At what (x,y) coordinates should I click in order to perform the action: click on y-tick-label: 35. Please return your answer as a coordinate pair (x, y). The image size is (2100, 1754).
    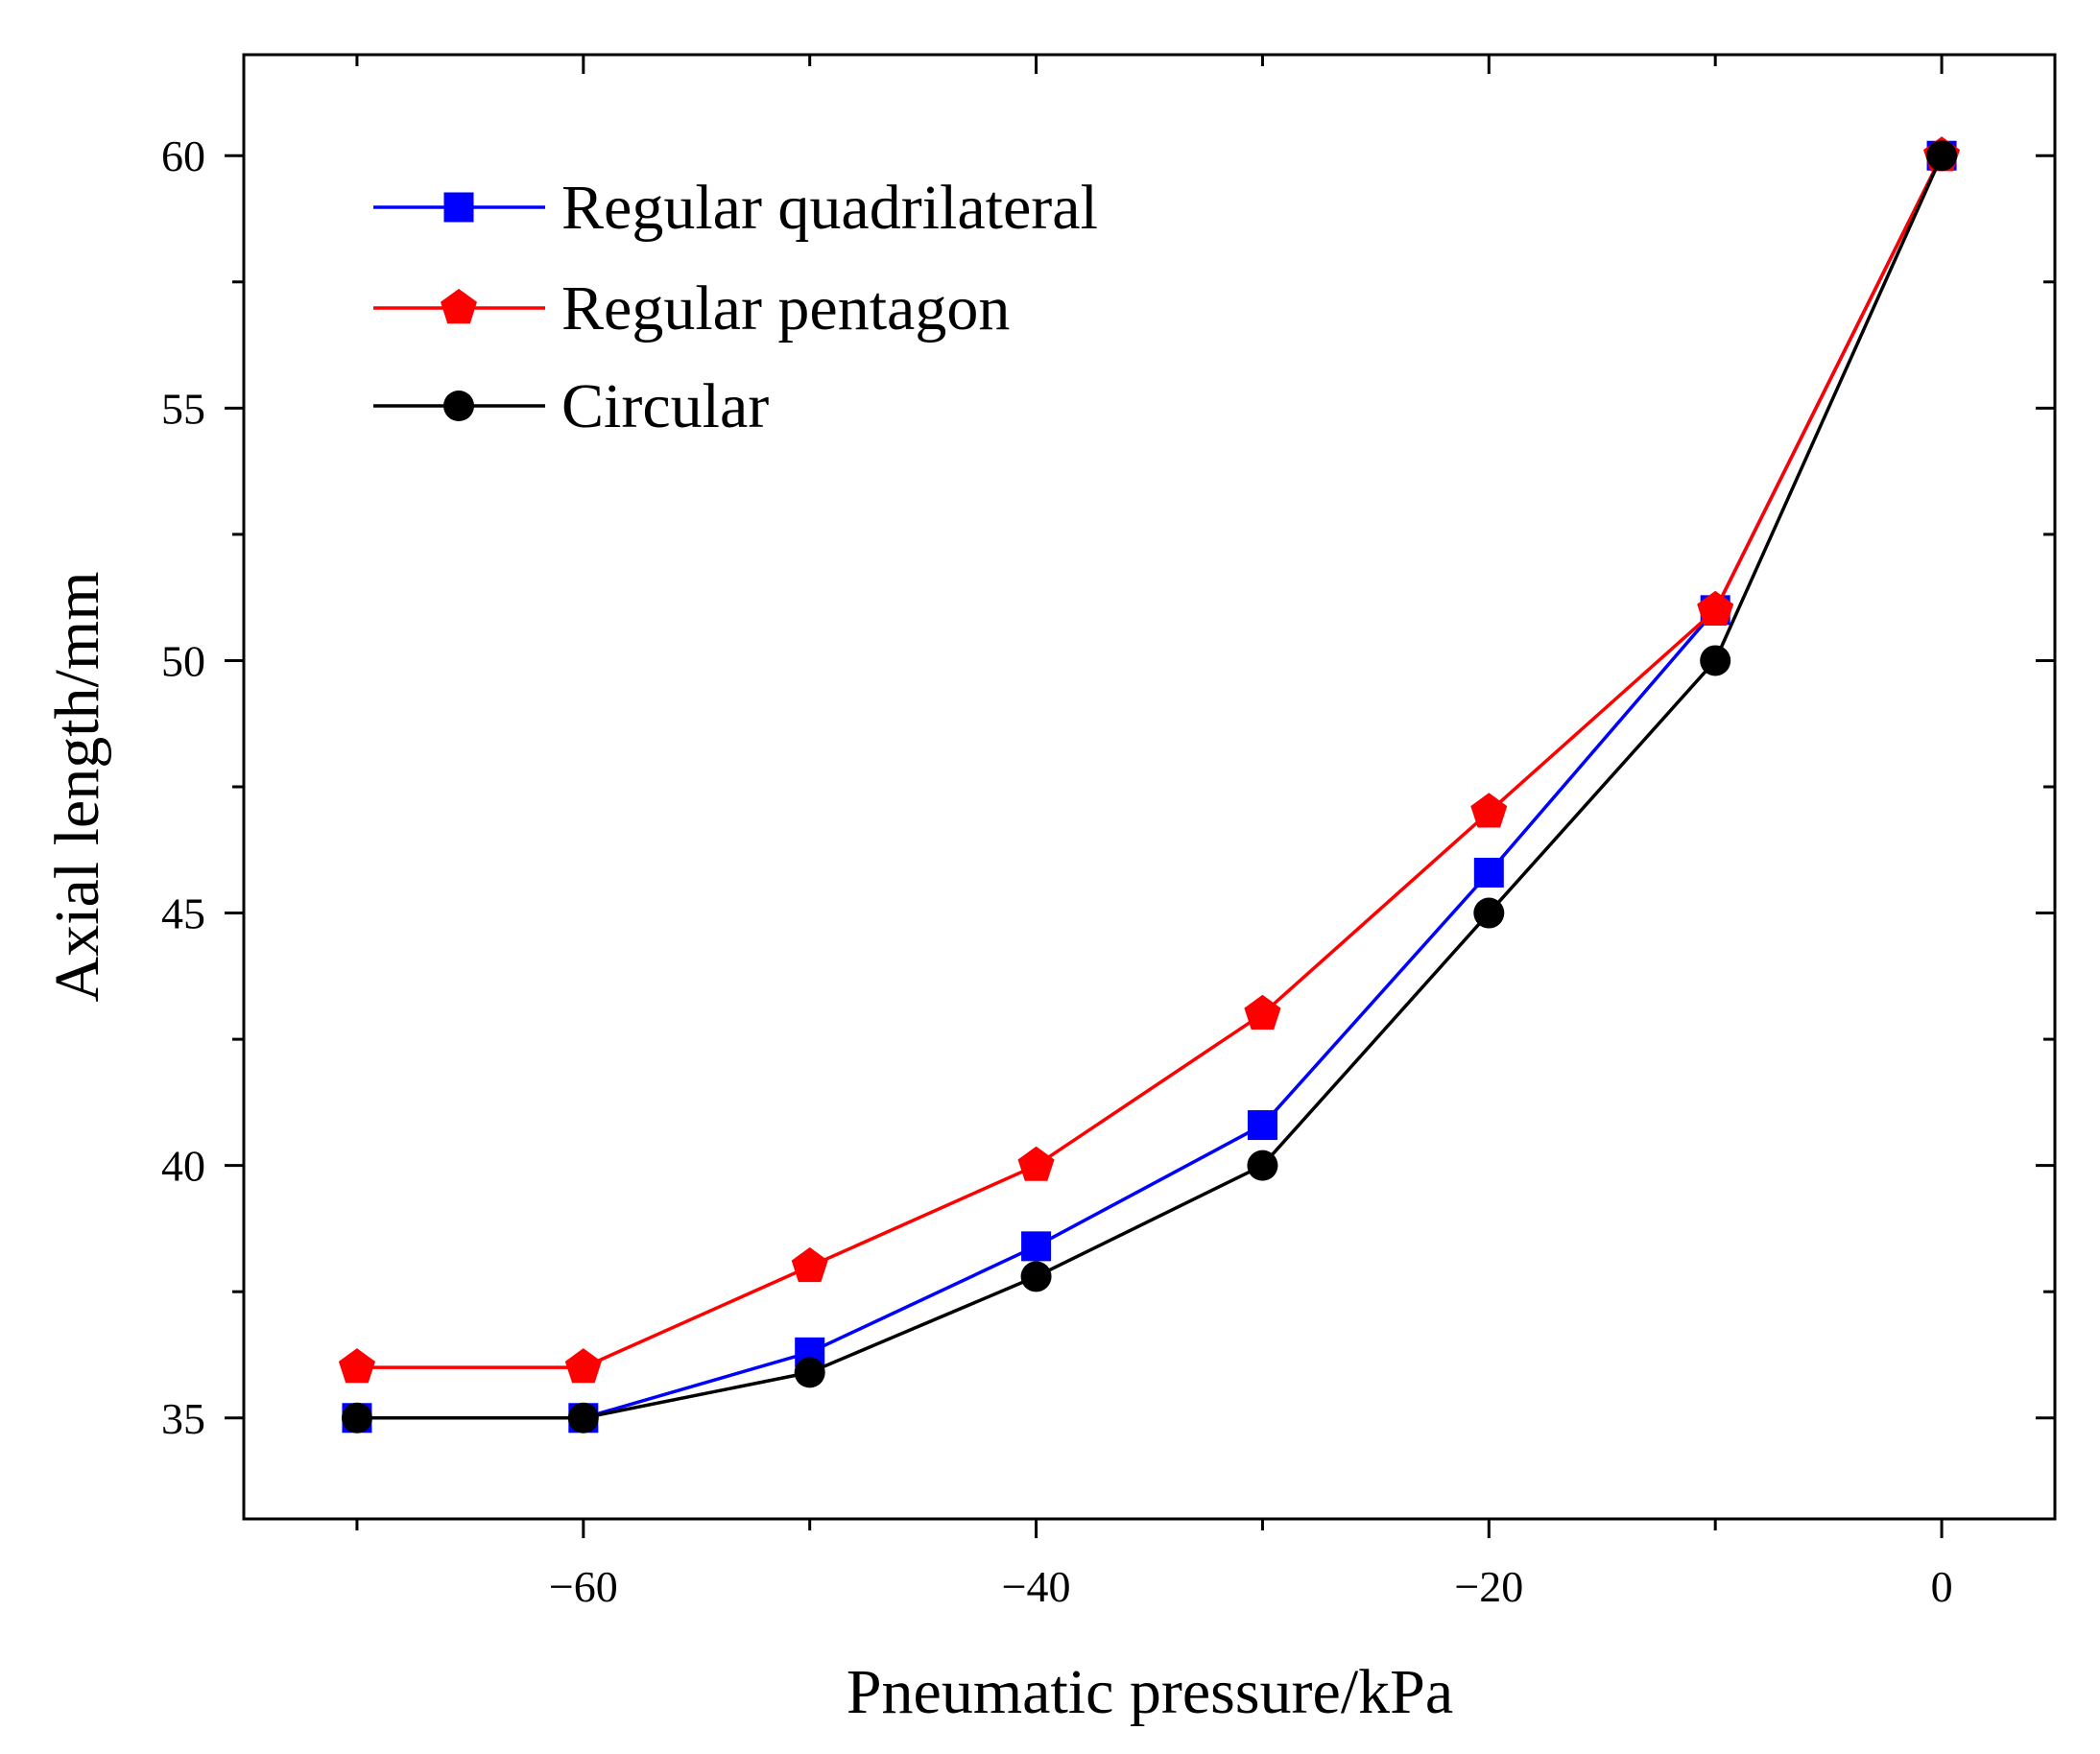
    Looking at the image, I should click on (183, 1418).